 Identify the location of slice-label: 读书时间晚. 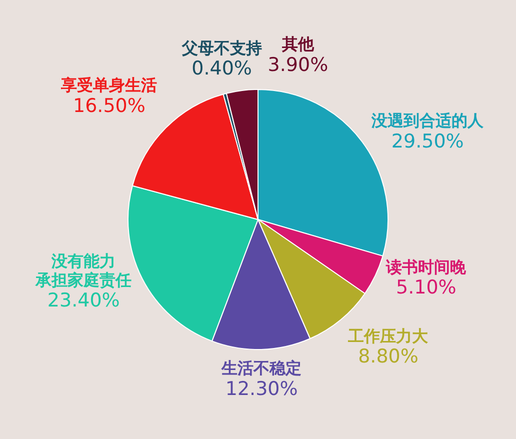
(426, 266).